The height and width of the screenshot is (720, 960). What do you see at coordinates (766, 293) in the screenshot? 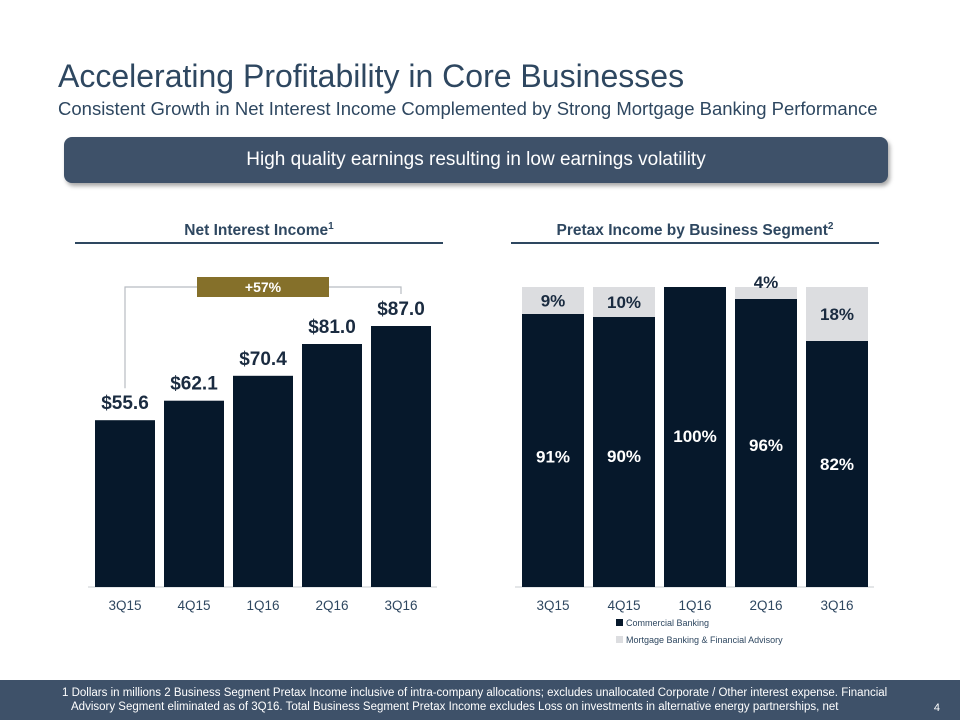
I see `bar-mortgage-2Q16` at bounding box center [766, 293].